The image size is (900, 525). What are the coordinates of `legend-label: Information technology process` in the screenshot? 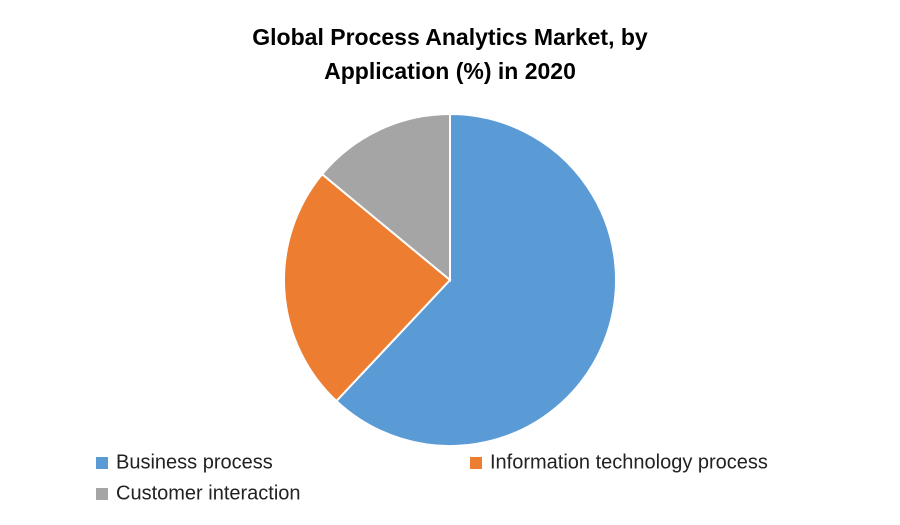 It's located at (629, 462).